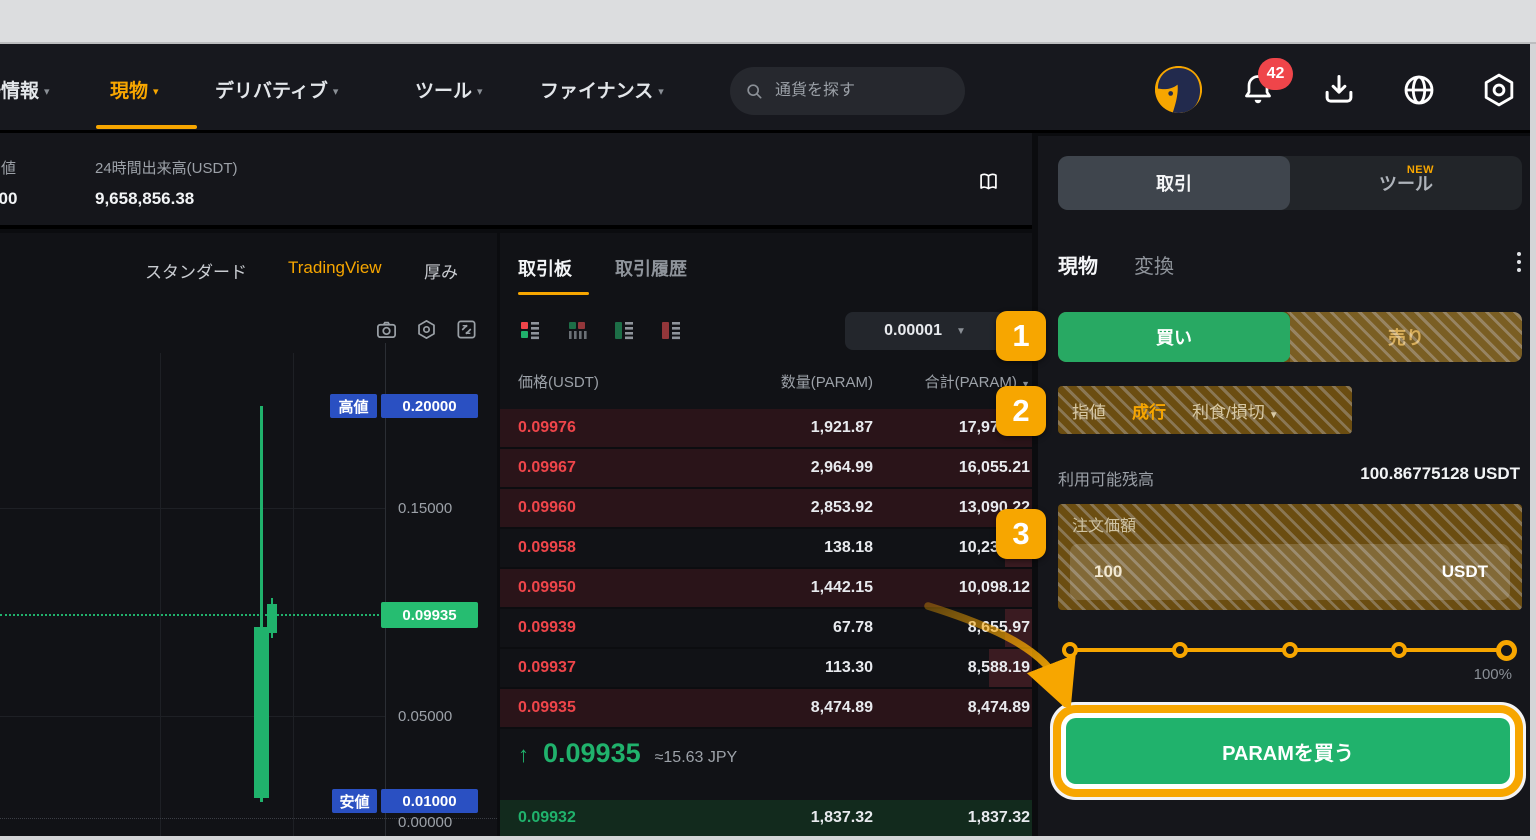 Image resolution: width=1536 pixels, height=840 pixels. What do you see at coordinates (1519, 264) in the screenshot?
I see `more-options-icon` at bounding box center [1519, 264].